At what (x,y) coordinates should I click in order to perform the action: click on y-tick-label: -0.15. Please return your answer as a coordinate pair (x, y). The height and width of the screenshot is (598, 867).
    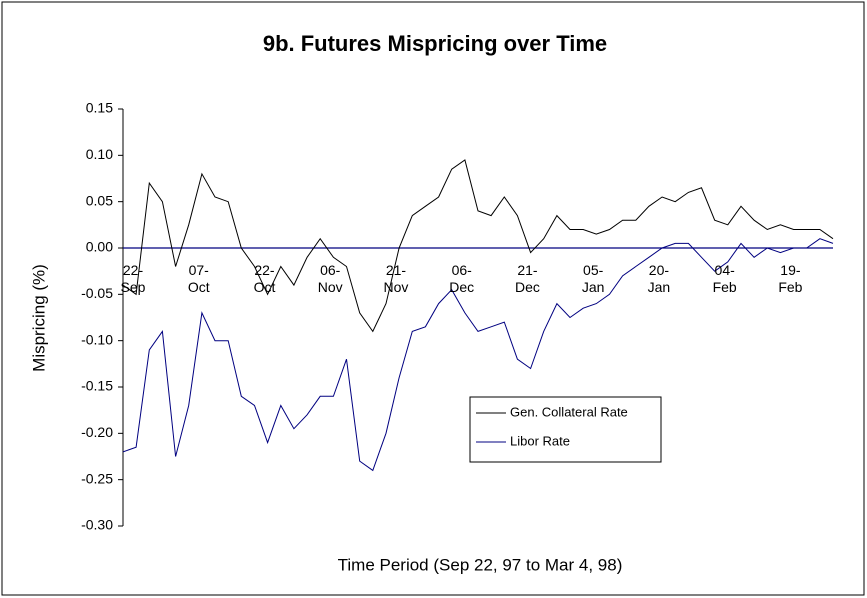
    Looking at the image, I should click on (97, 386).